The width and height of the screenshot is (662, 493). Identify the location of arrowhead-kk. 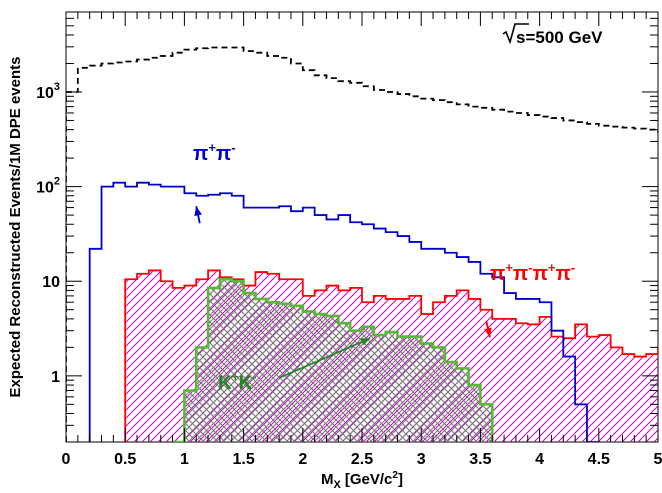
(365, 342).